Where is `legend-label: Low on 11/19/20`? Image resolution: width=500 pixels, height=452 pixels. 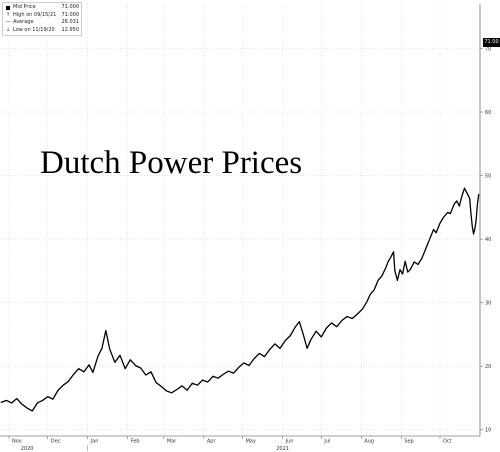 legend-label: Low on 11/19/20 is located at coordinates (34, 29).